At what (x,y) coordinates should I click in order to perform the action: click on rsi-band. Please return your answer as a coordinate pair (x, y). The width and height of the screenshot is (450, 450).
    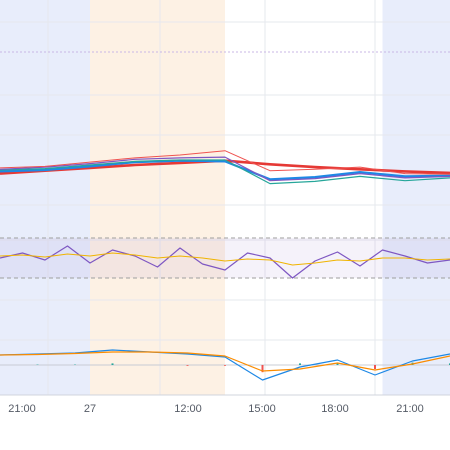
    Looking at the image, I should click on (225, 258).